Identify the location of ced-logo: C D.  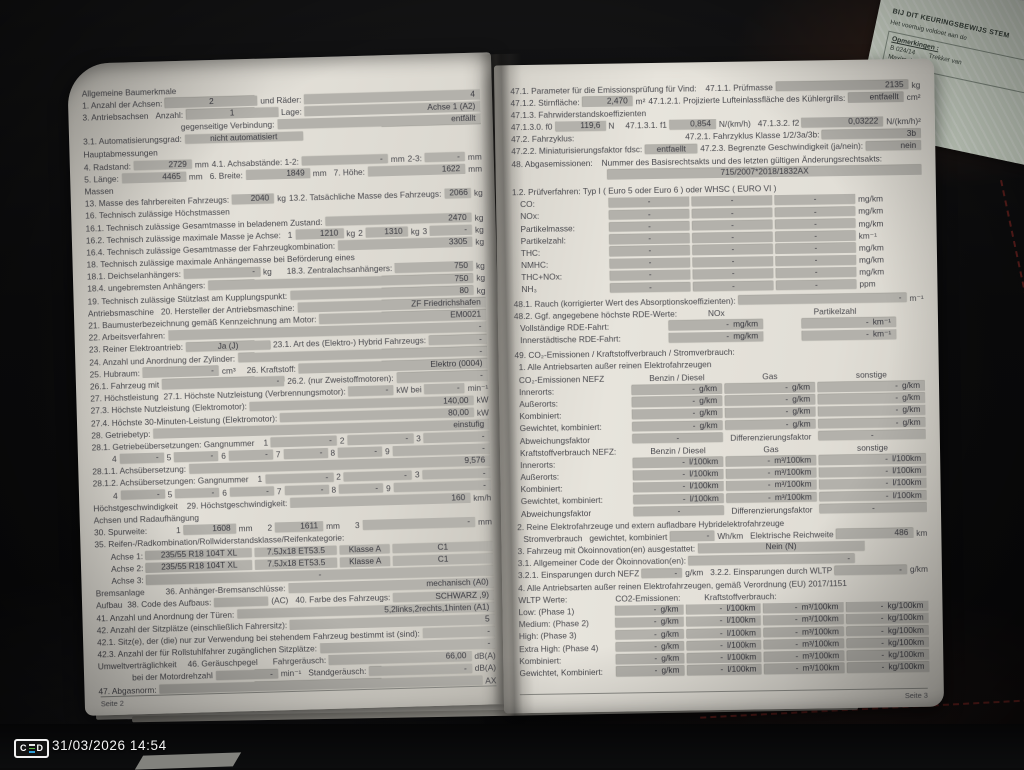
(31, 748).